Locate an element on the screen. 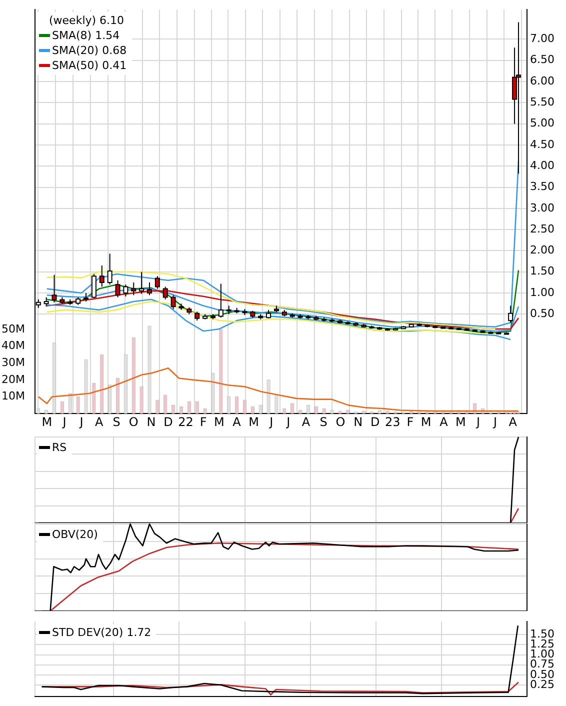 This screenshot has width=566, height=706. y2-tick-label: 50M is located at coordinates (13, 329).